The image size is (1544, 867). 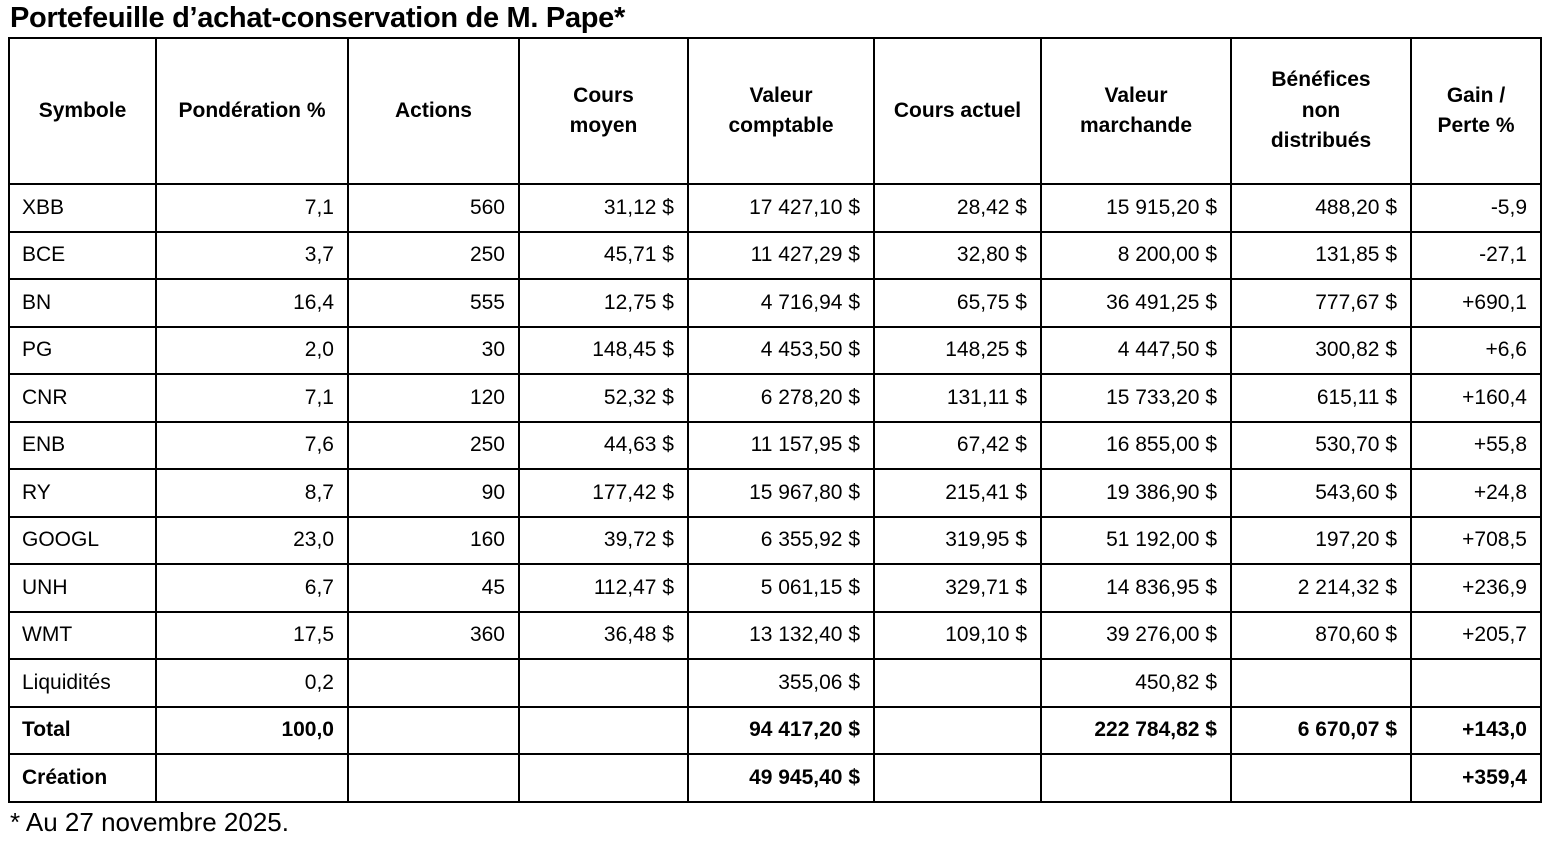 What do you see at coordinates (781, 208) in the screenshot?
I see `table-cell: 17 427,10 $` at bounding box center [781, 208].